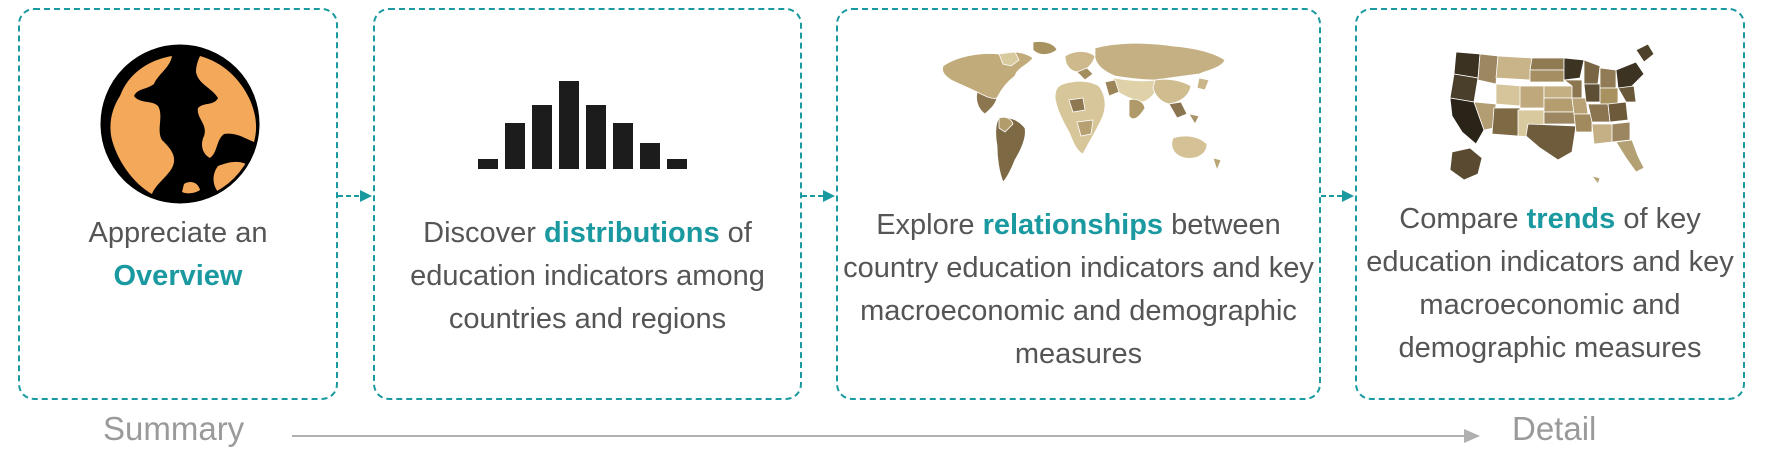  What do you see at coordinates (178, 276) in the screenshot?
I see `step-highlight: Overview` at bounding box center [178, 276].